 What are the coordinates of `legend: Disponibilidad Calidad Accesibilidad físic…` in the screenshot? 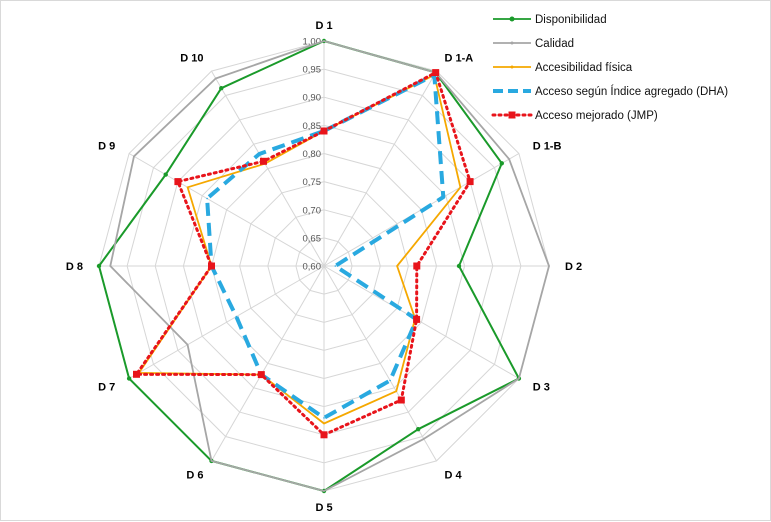 It's located at (609, 68).